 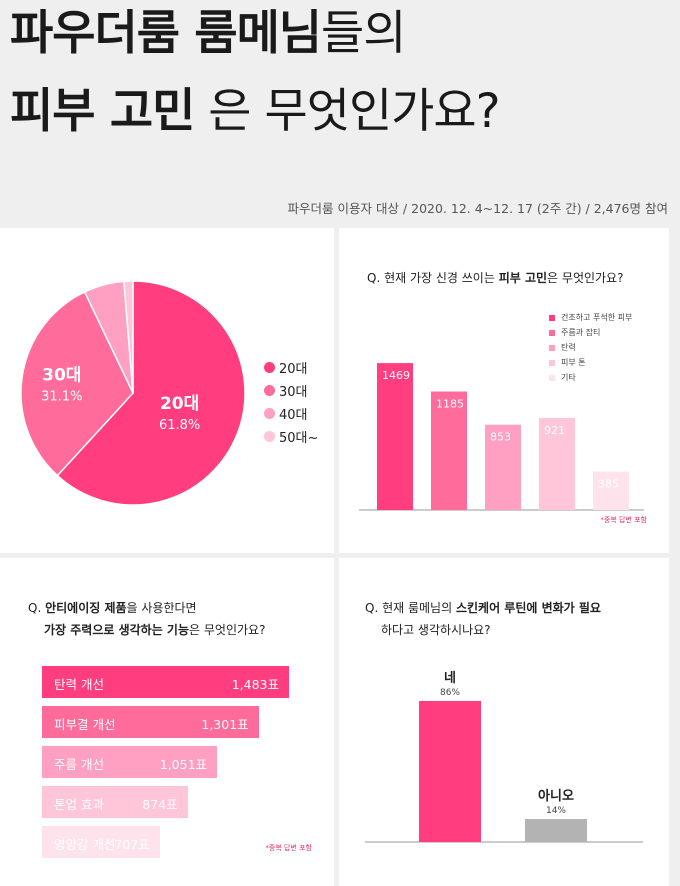 I want to click on bar-legend-item: 기타, so click(x=562, y=377).